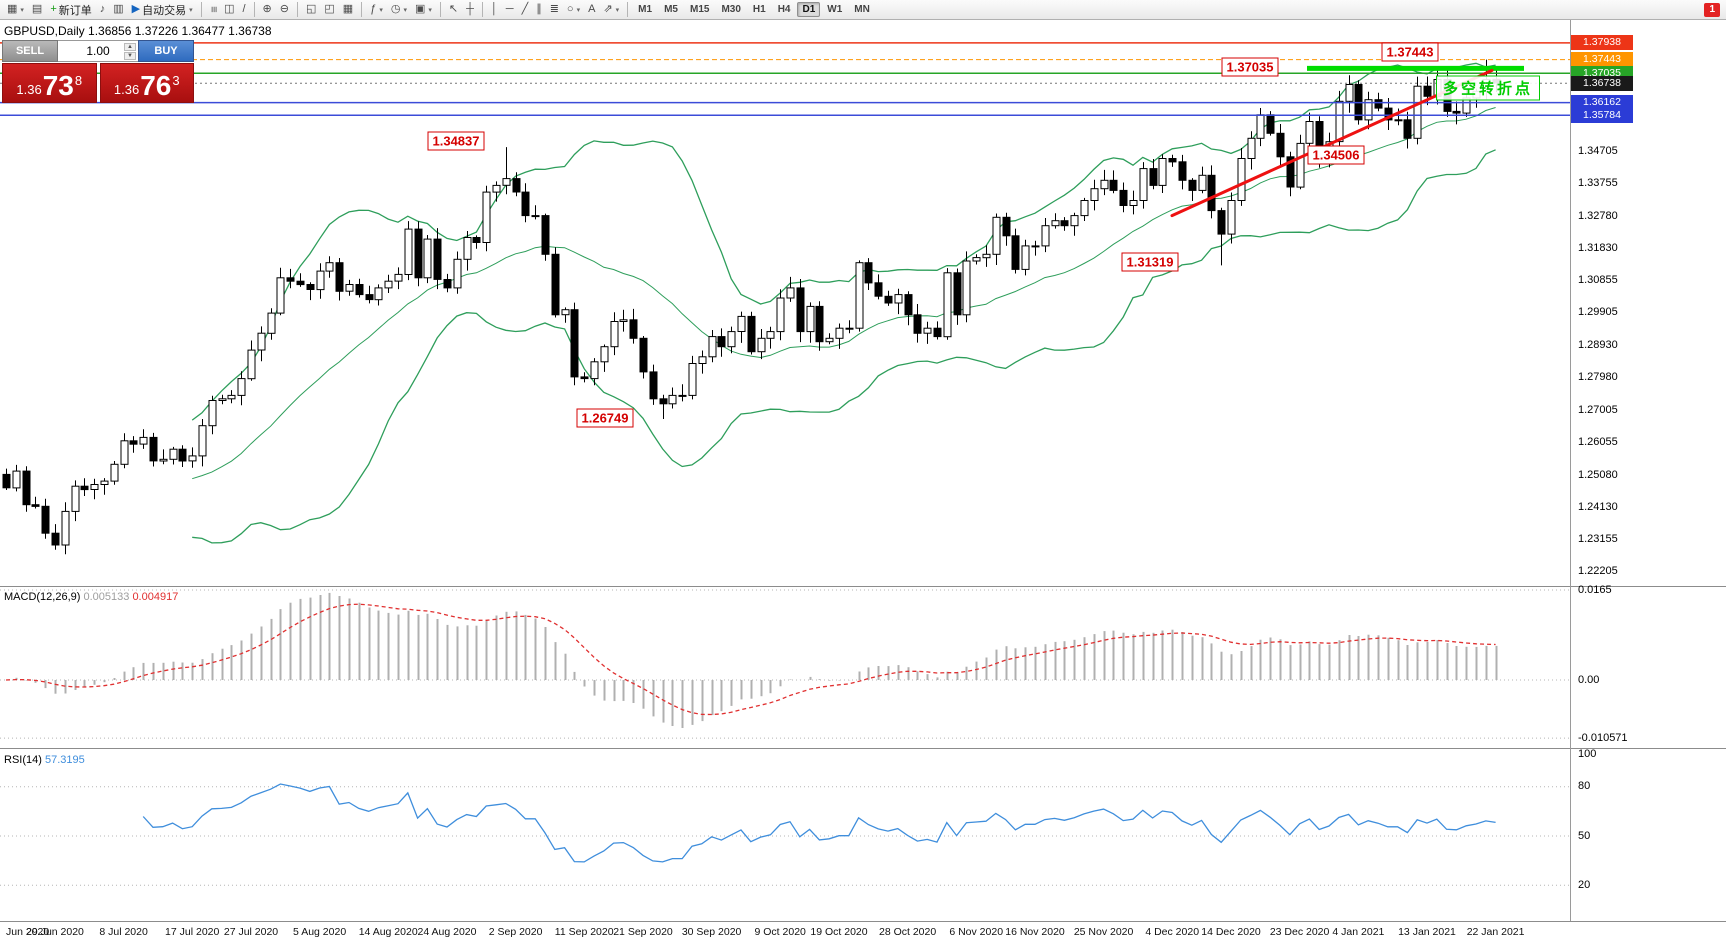 This screenshot has width=1726, height=943. What do you see at coordinates (381, 10) in the screenshot?
I see `indicators-icon-dropdown: ▾` at bounding box center [381, 10].